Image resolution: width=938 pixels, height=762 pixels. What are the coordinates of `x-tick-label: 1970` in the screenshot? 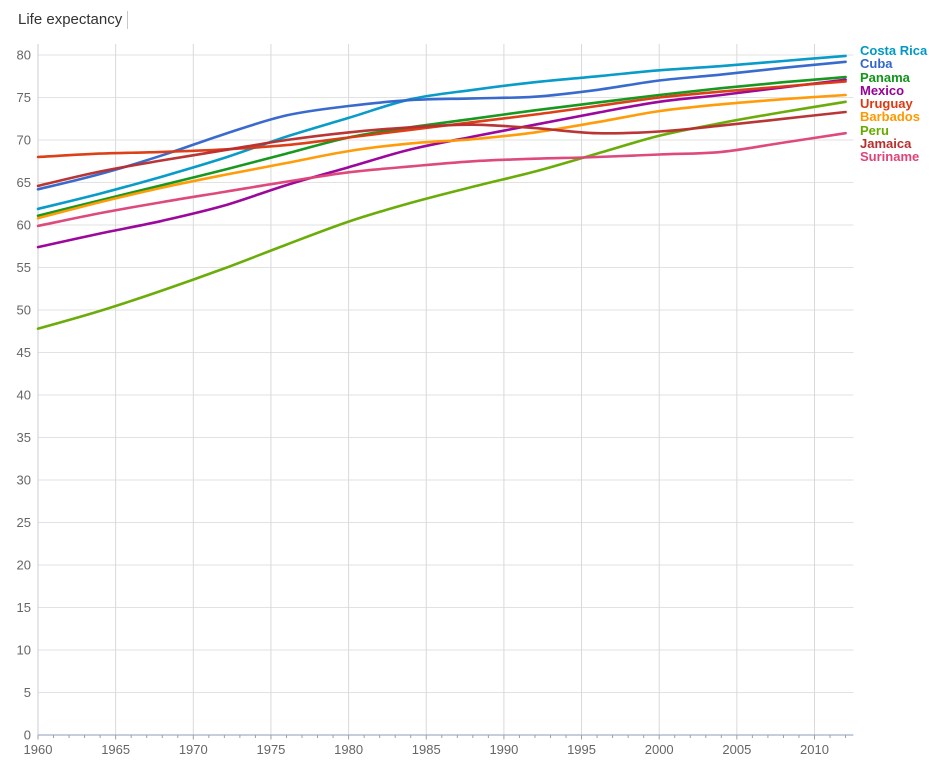 It's located at (193, 749).